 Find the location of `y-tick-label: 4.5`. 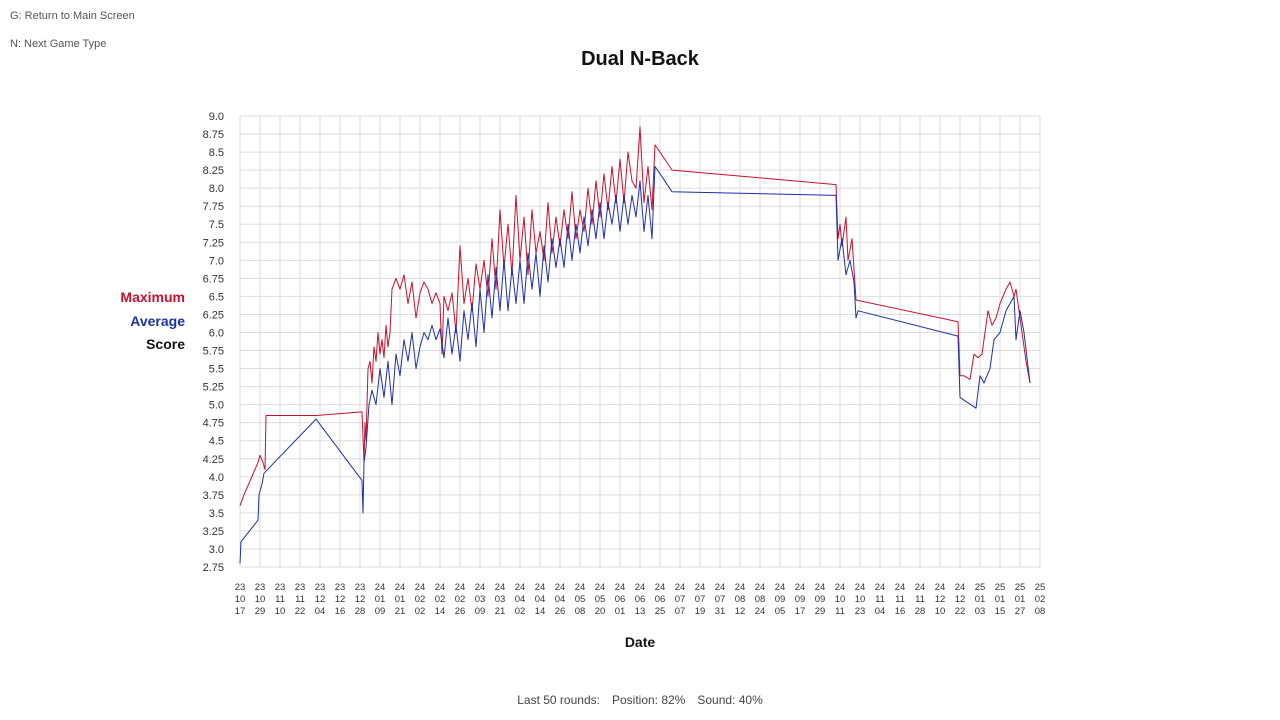

y-tick-label: 4.5 is located at coordinates (216, 442).